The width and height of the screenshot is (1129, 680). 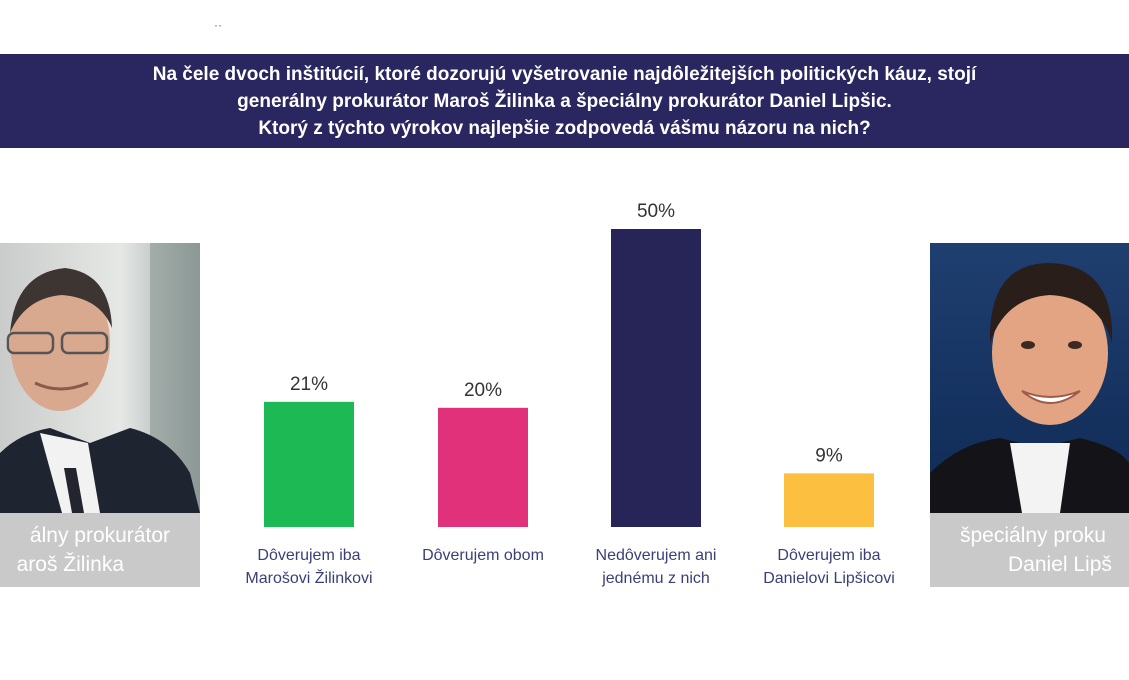 I want to click on value-label-4: 9%, so click(x=829, y=455).